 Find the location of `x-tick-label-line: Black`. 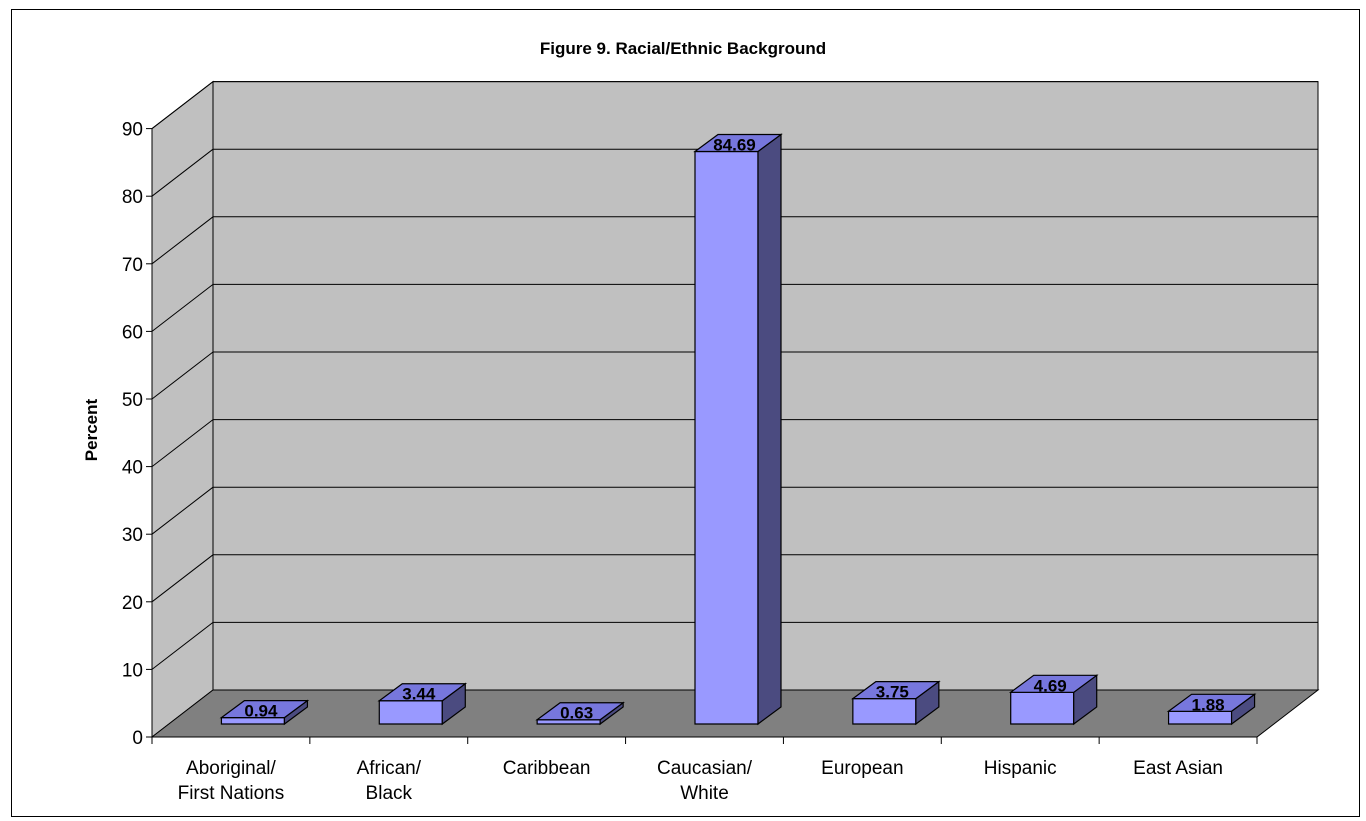

x-tick-label-line: Black is located at coordinates (389, 793).